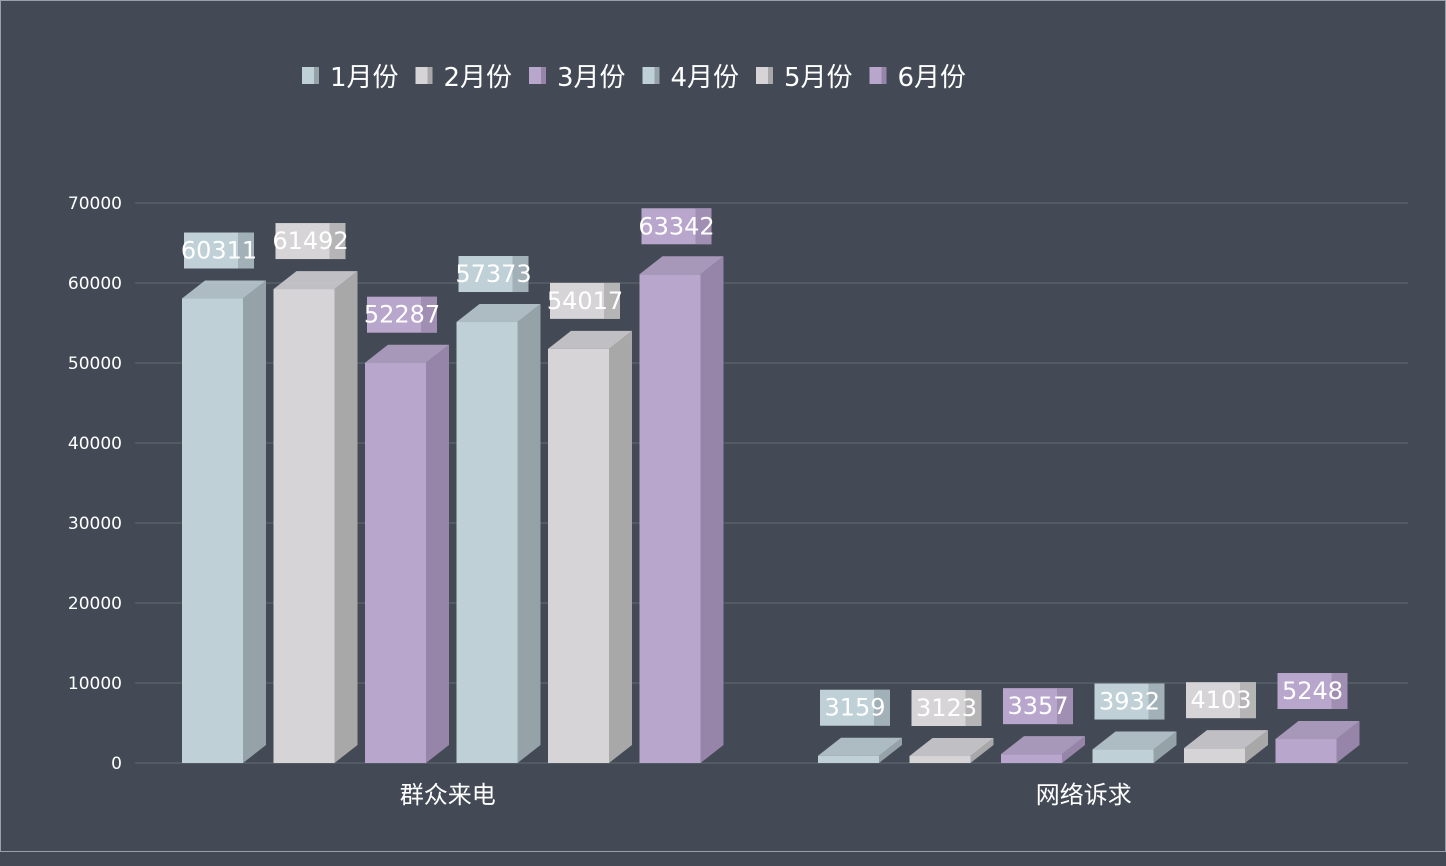 This screenshot has height=866, width=1446. I want to click on data-label: 61492, so click(310, 241).